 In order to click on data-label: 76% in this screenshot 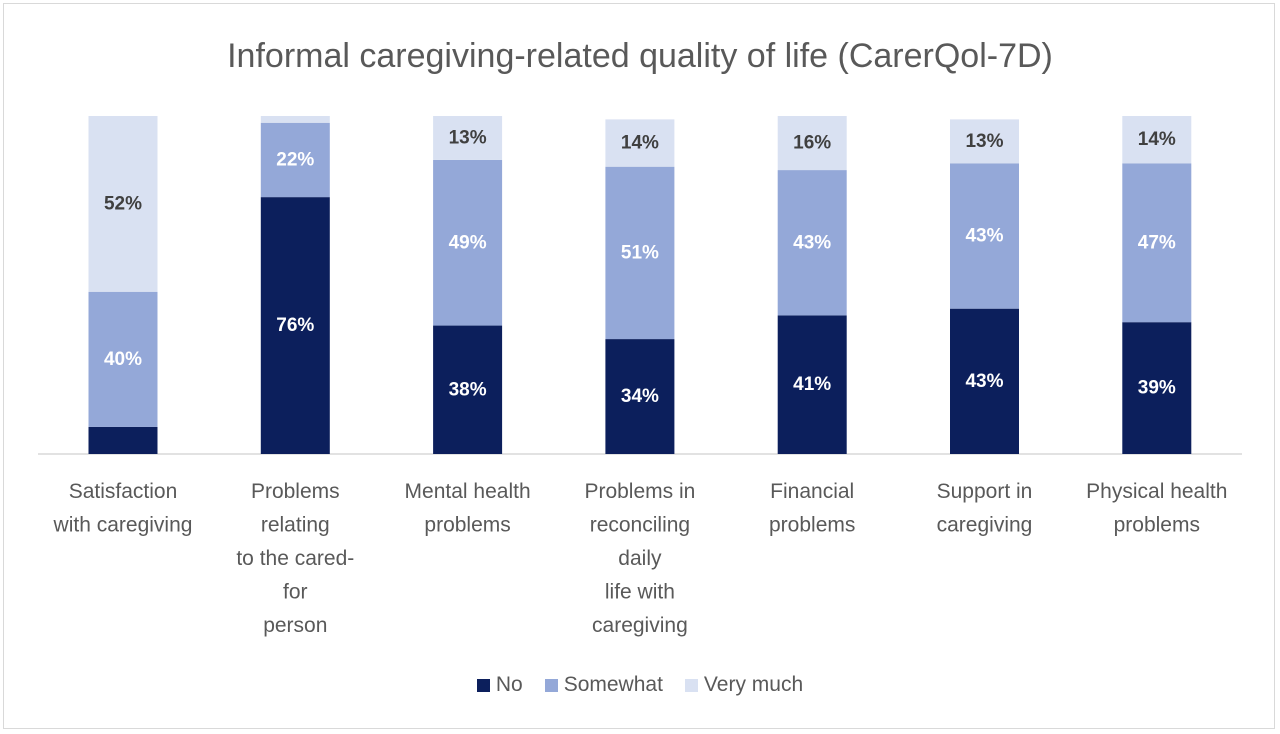, I will do `click(295, 325)`.